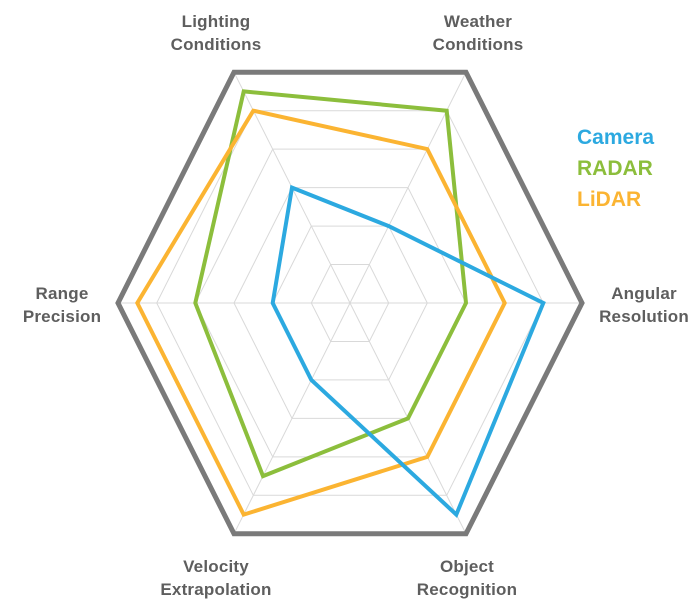  I want to click on axis-label-velocity-extrapolation: Velocity Extrapolation, so click(216, 578).